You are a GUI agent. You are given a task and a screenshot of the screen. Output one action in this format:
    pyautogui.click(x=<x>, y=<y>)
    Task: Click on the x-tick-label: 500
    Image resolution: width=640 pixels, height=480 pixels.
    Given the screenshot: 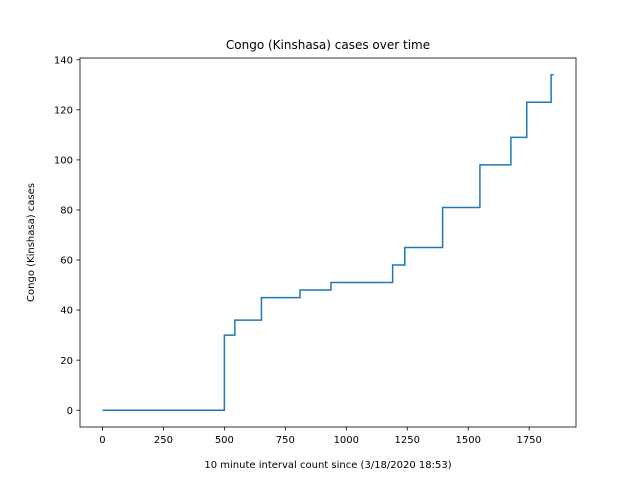 What is the action you would take?
    pyautogui.click(x=224, y=440)
    